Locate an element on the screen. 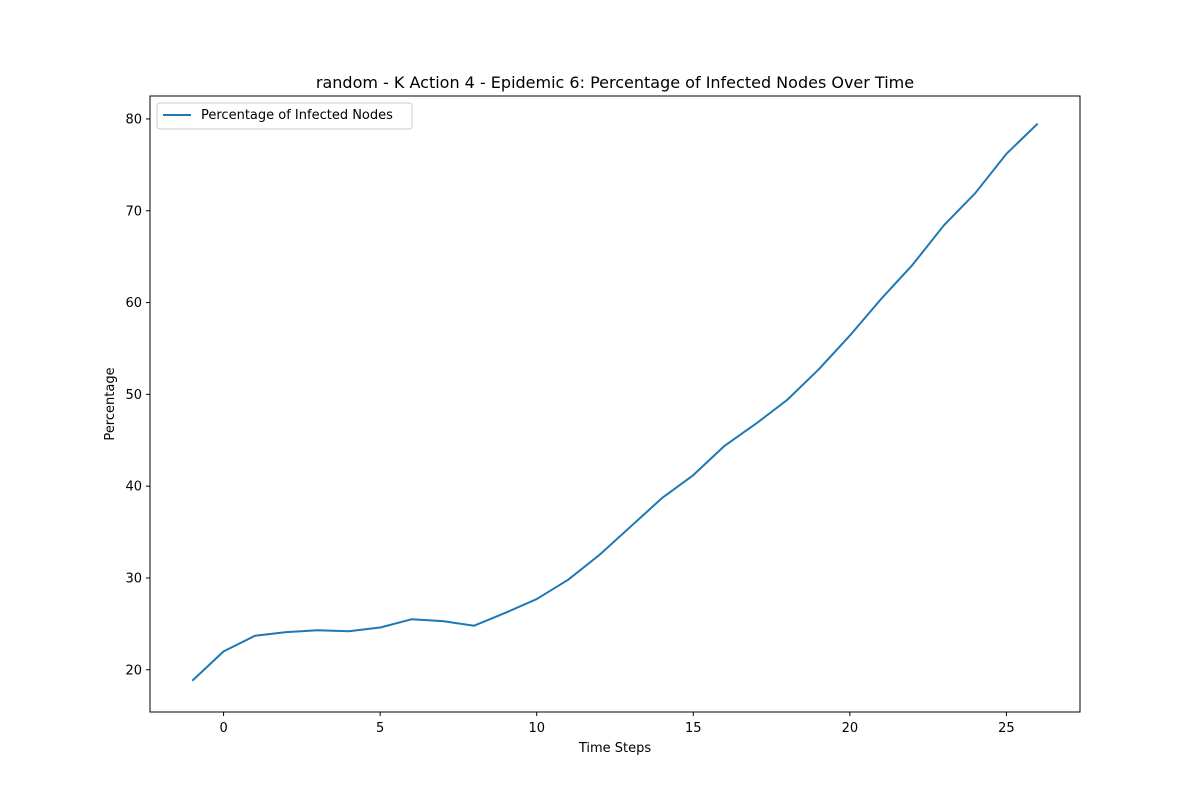 The height and width of the screenshot is (800, 1200). y-tick-label: 20 is located at coordinates (133, 670).